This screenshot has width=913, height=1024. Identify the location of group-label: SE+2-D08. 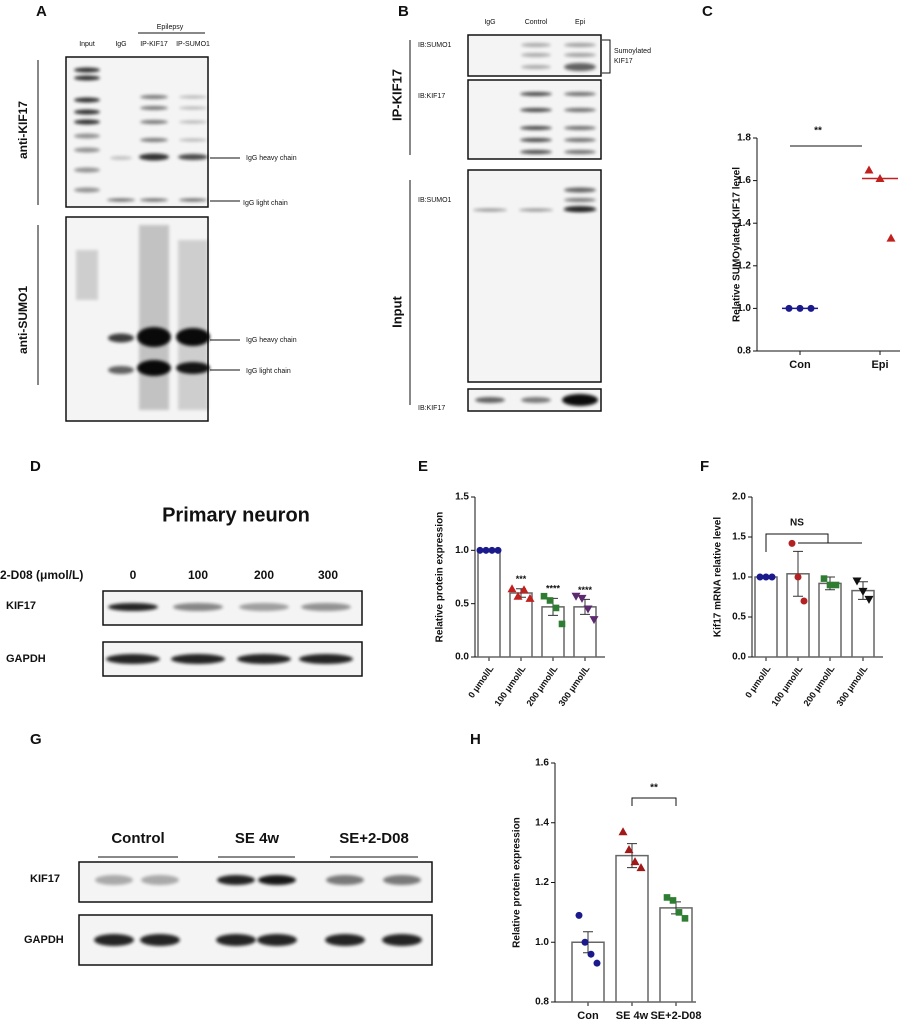
(374, 838).